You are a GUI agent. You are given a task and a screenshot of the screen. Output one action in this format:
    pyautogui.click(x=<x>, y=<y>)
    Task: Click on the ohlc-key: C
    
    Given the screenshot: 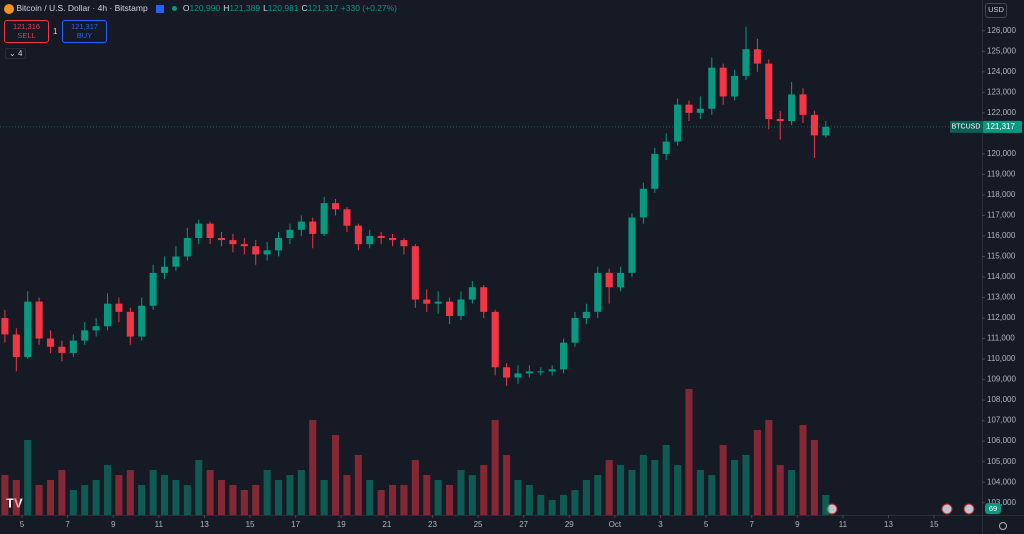 What is the action you would take?
    pyautogui.click(x=304, y=8)
    